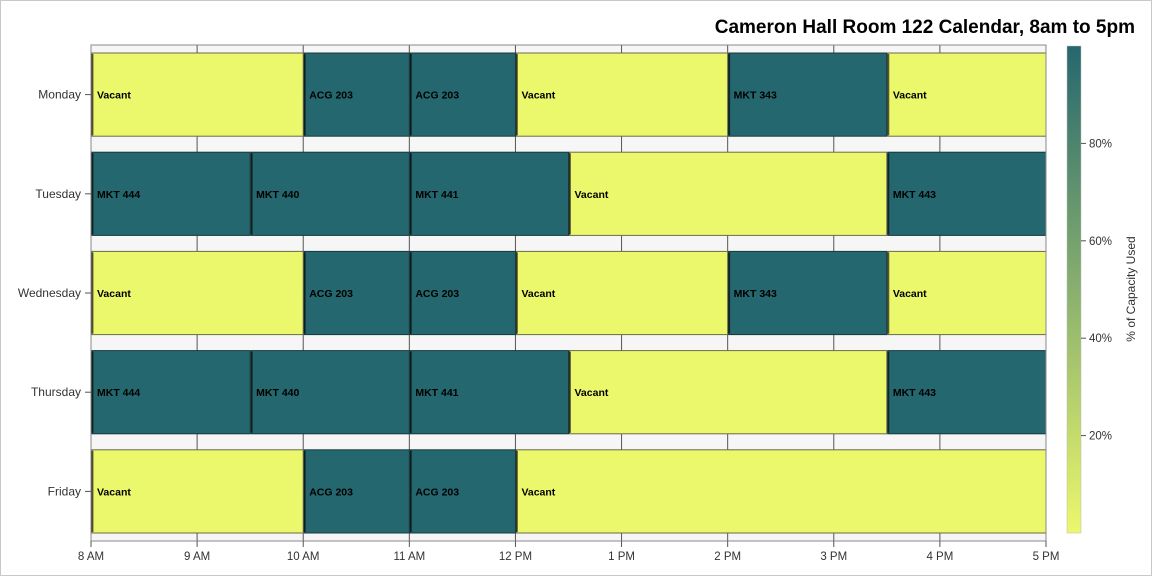 Image resolution: width=1152 pixels, height=577 pixels. Describe the element at coordinates (409, 557) in the screenshot. I see `x-tick-label: 11 AM` at that location.